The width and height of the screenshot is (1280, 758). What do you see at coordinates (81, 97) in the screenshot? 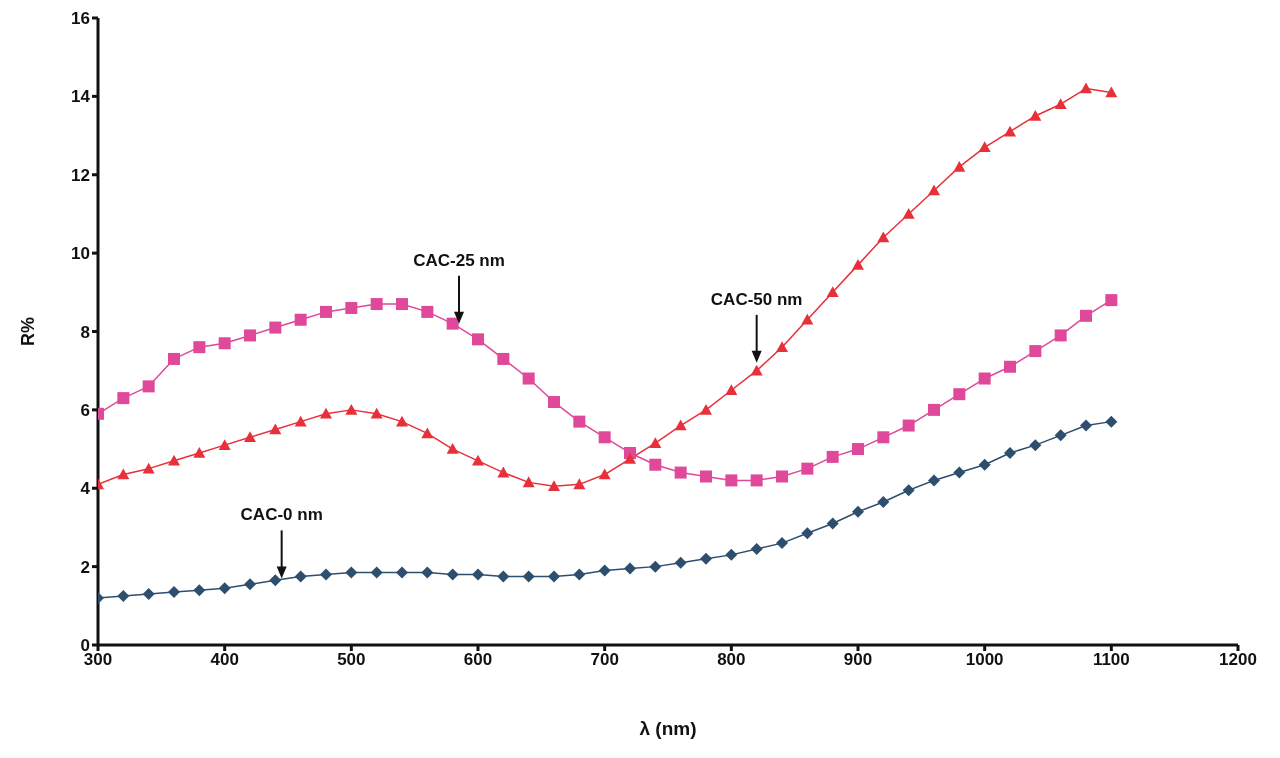
I see `y-tick-label: 14` at bounding box center [81, 97].